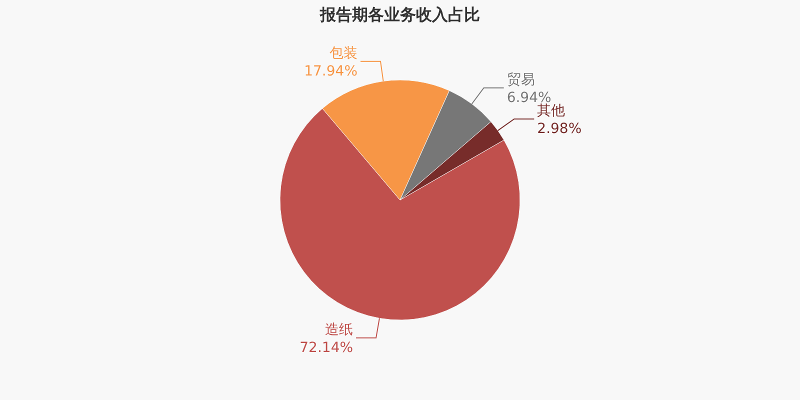  Describe the element at coordinates (399, 14) in the screenshot. I see `chart-title: 报告期各业务收入占比` at that location.